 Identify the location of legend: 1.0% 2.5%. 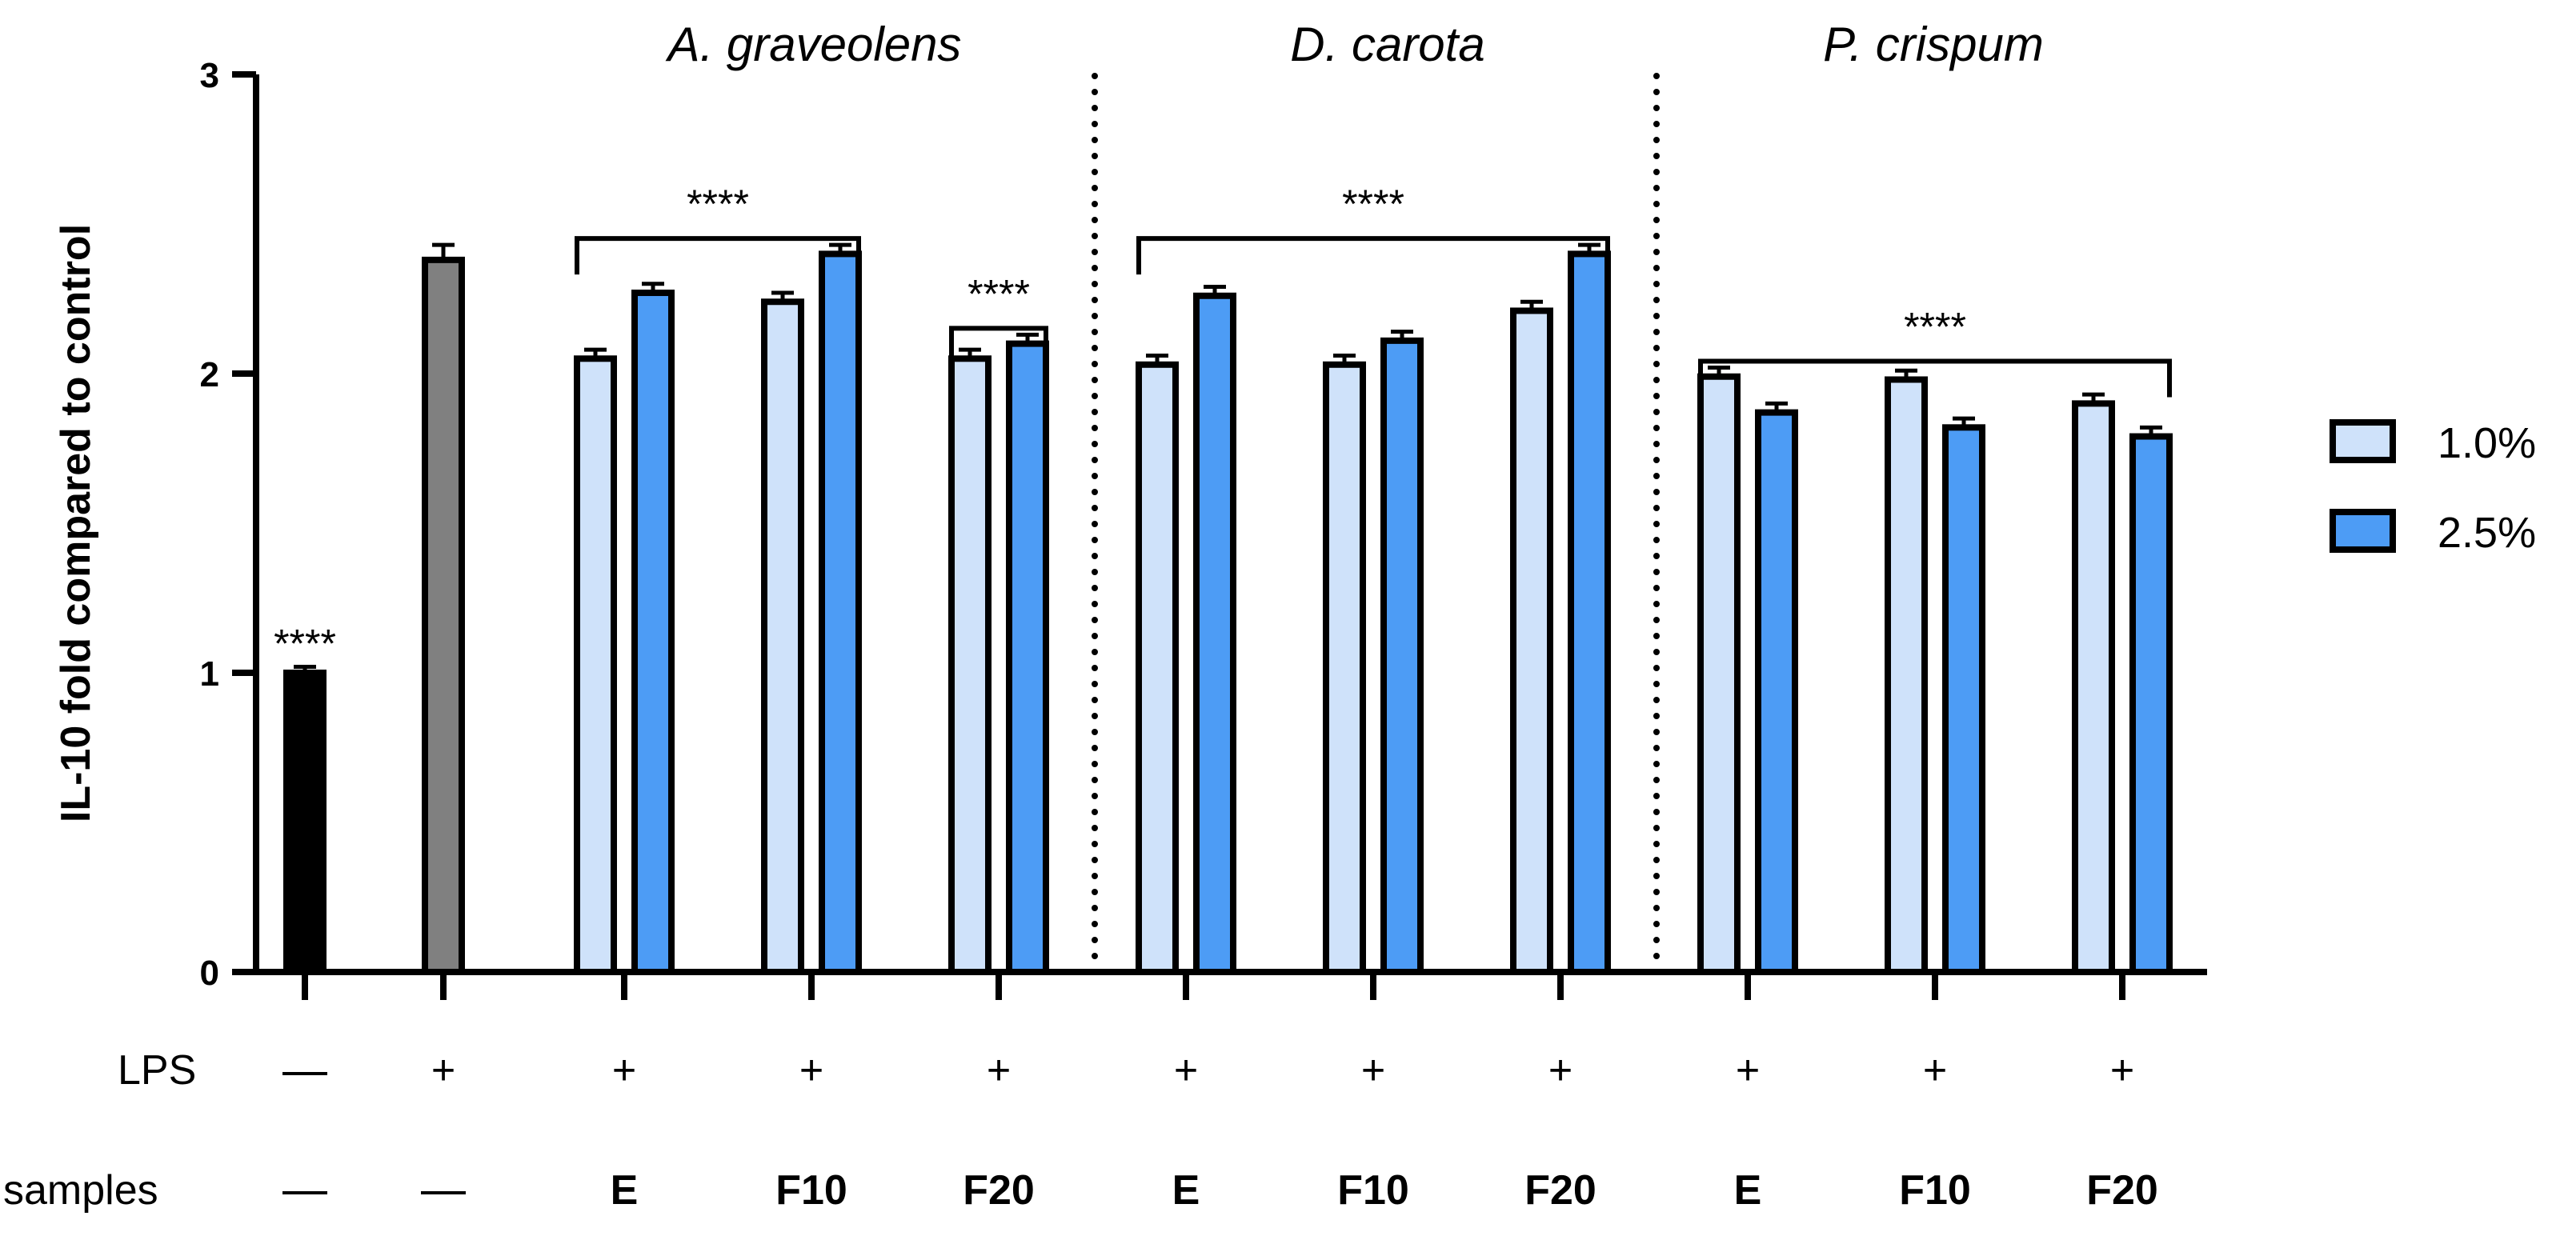
(2433, 488).